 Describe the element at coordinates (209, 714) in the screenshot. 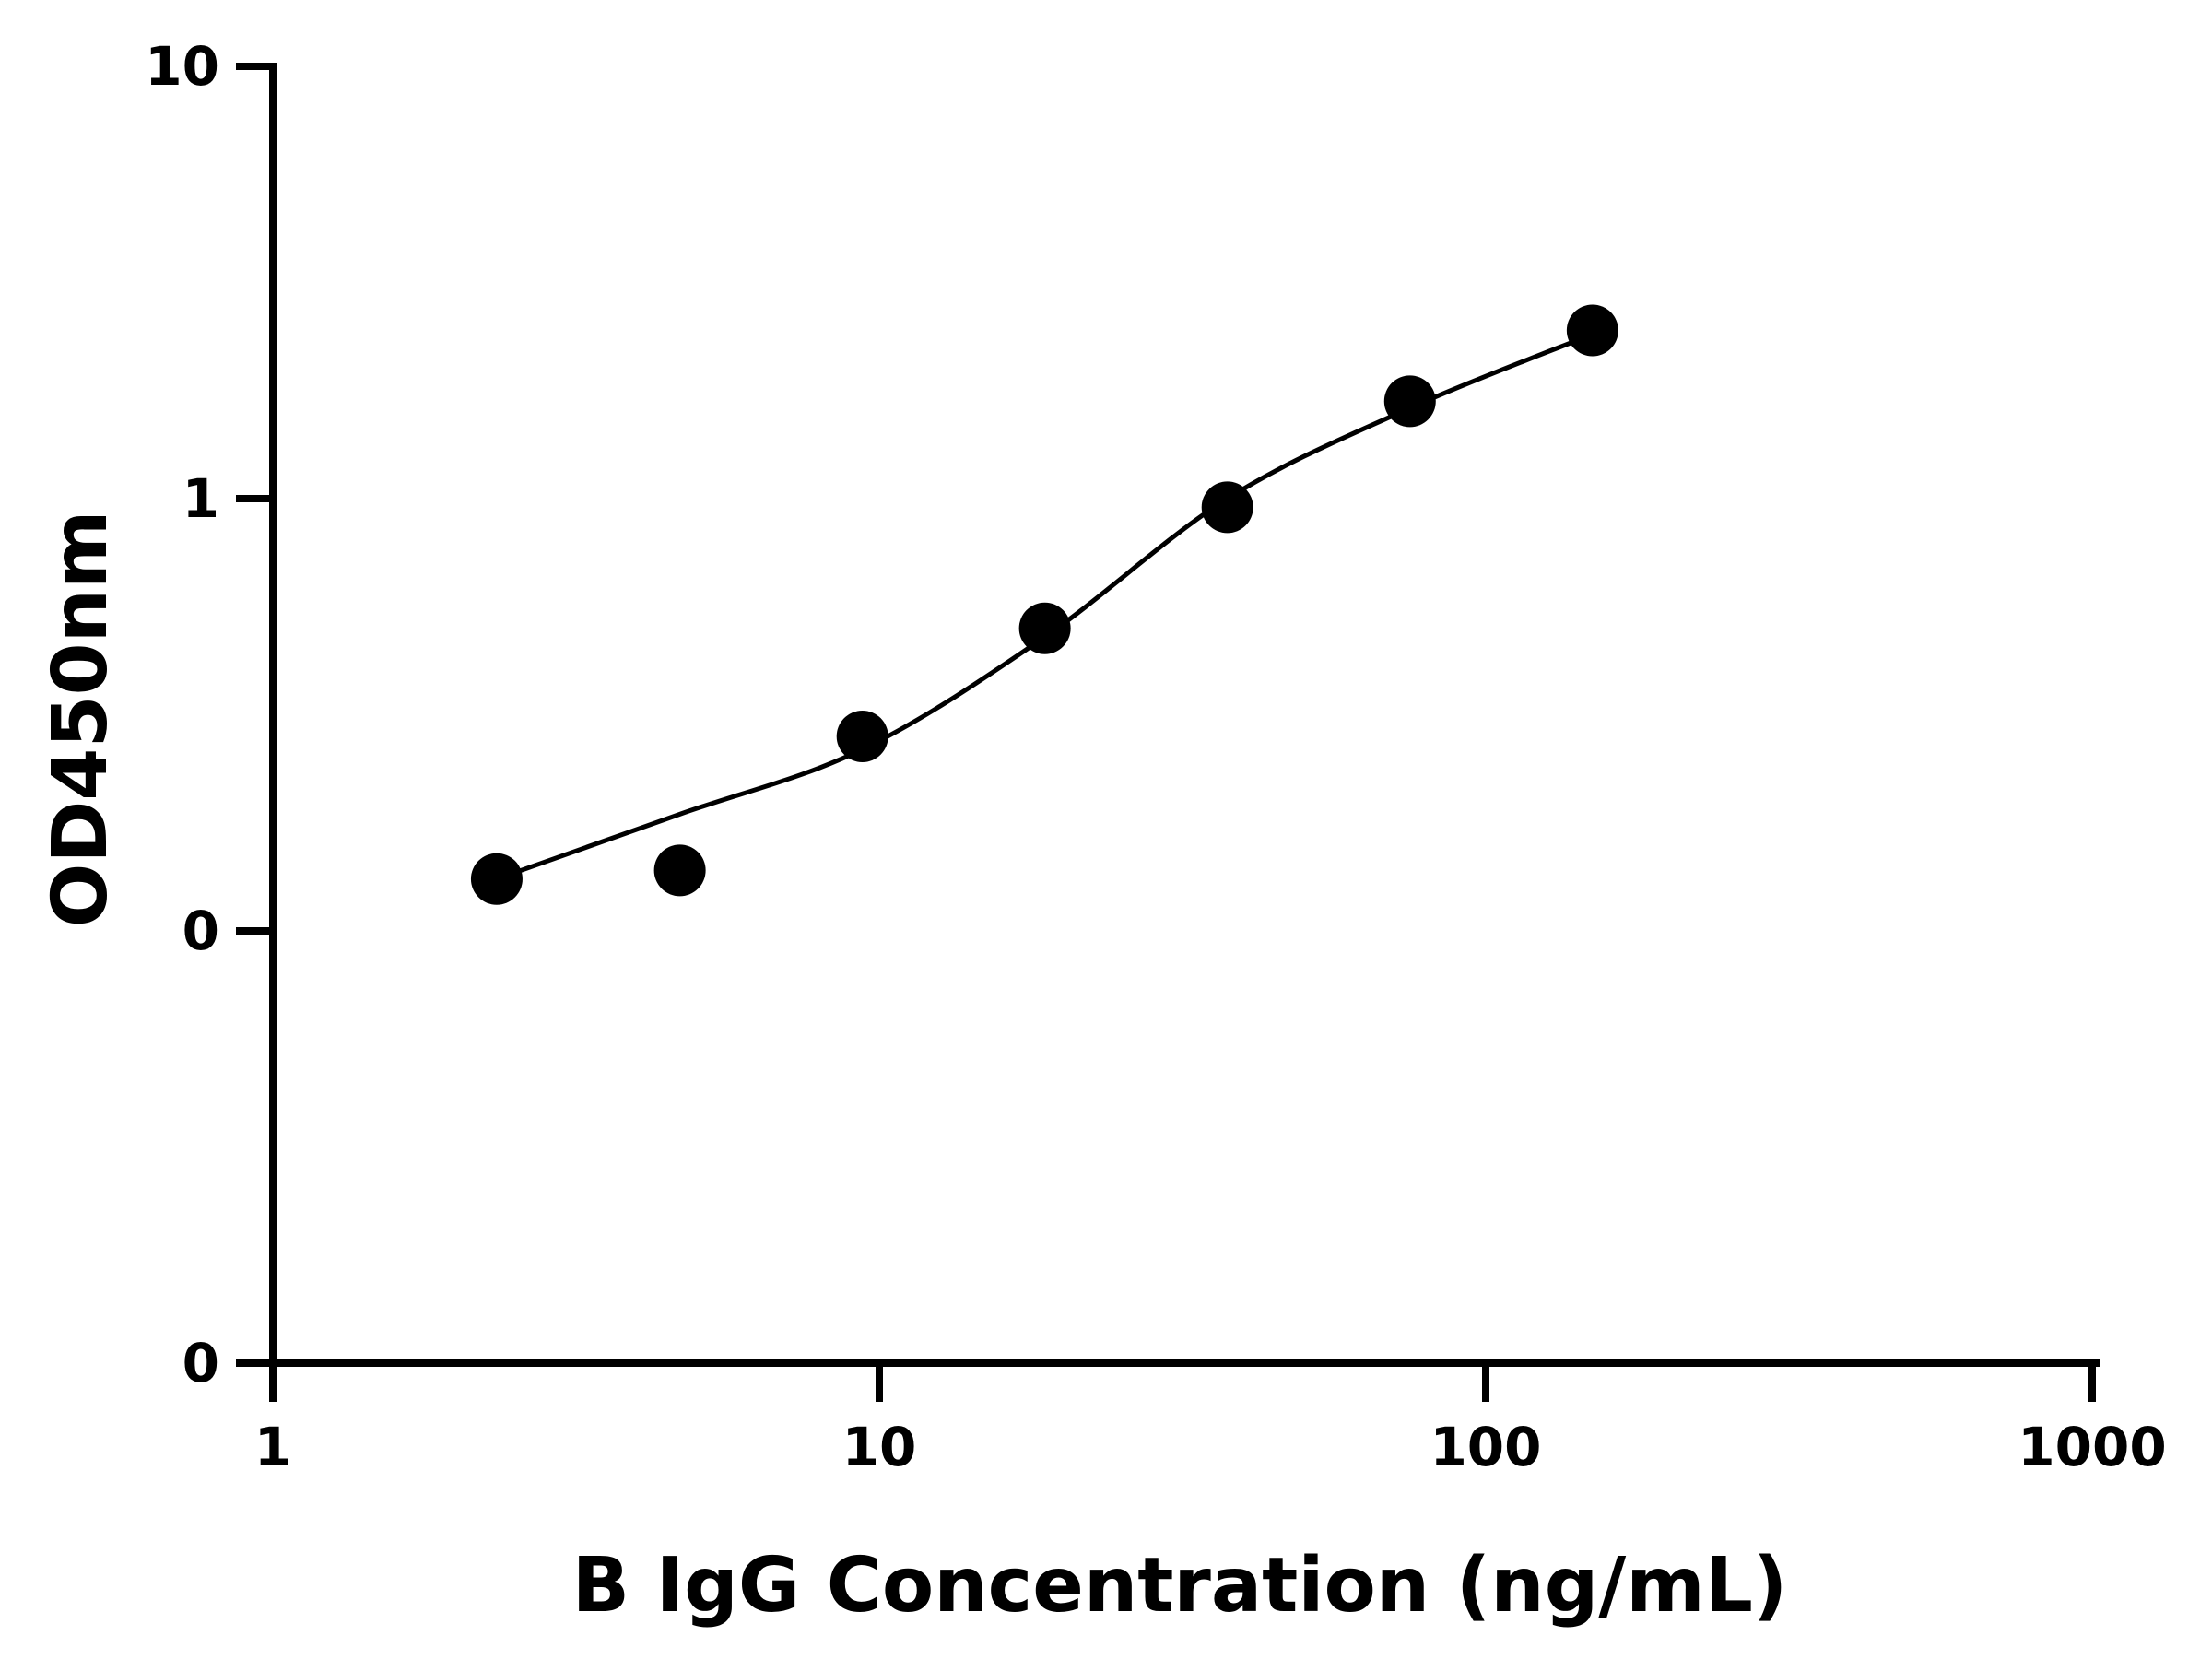

I see `y-ticks: 0 0 1 10` at that location.